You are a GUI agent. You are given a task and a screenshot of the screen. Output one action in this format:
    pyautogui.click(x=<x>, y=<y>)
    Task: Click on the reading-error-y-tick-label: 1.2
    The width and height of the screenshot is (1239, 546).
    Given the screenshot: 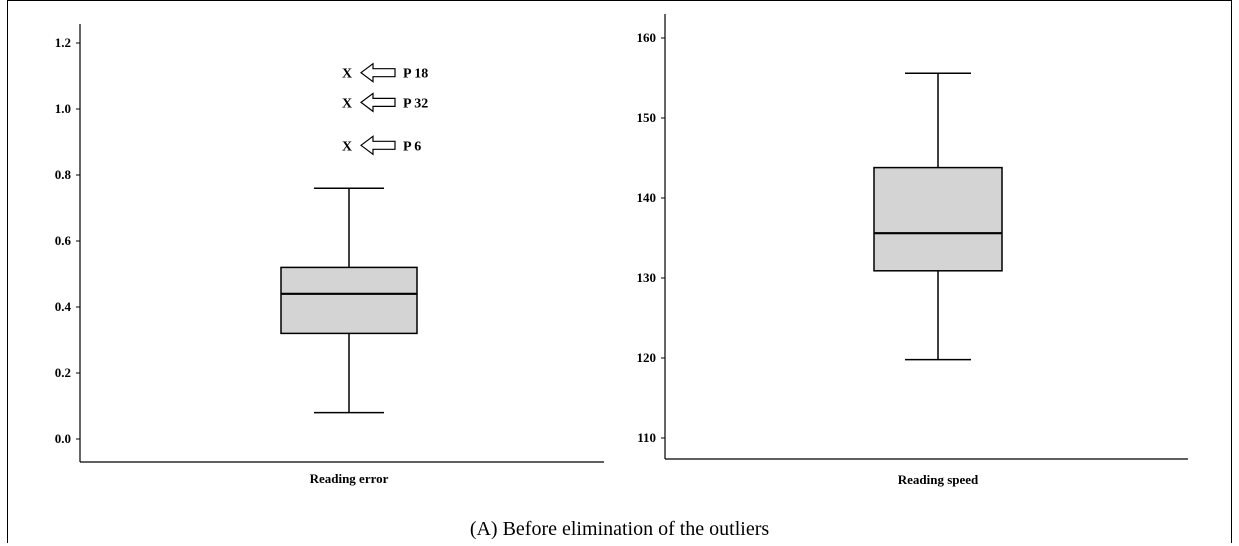 What is the action you would take?
    pyautogui.click(x=63, y=42)
    